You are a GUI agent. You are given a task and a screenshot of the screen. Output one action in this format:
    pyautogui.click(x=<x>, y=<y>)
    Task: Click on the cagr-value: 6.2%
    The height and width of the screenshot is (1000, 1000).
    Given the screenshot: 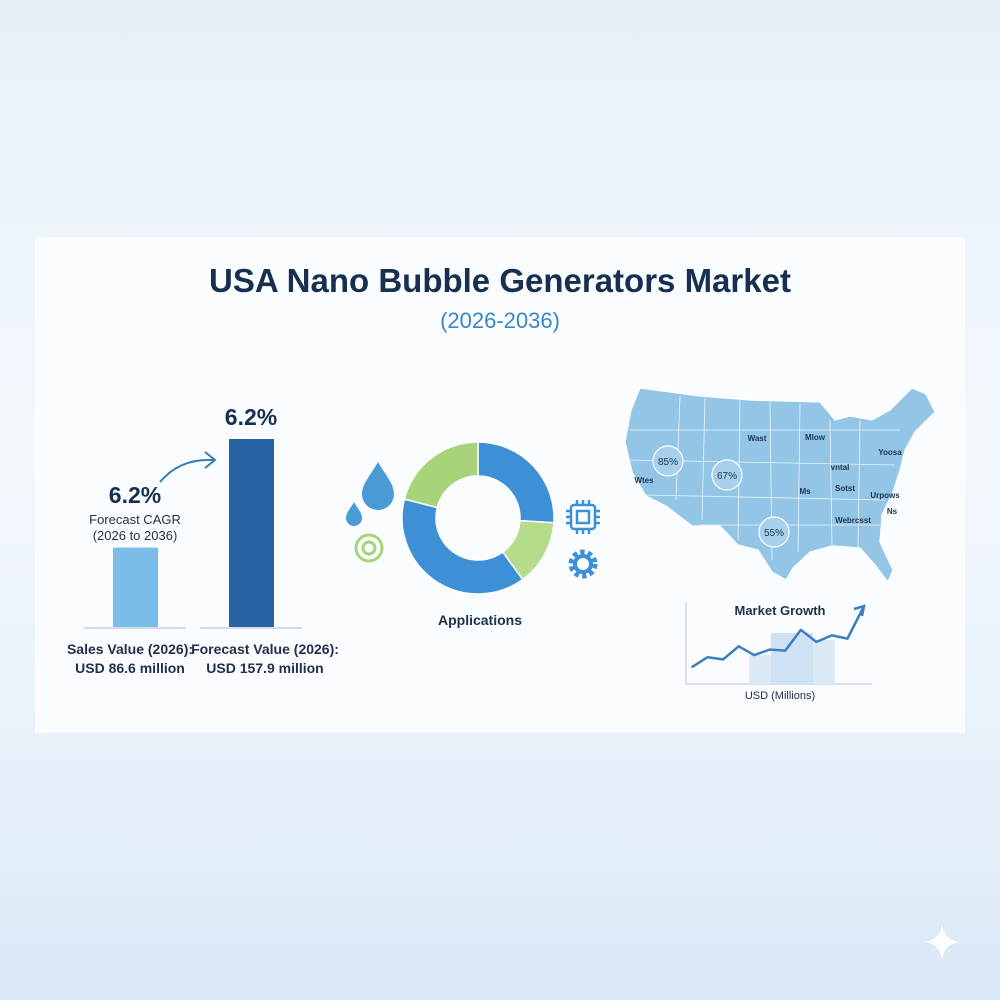 What is the action you would take?
    pyautogui.click(x=135, y=495)
    